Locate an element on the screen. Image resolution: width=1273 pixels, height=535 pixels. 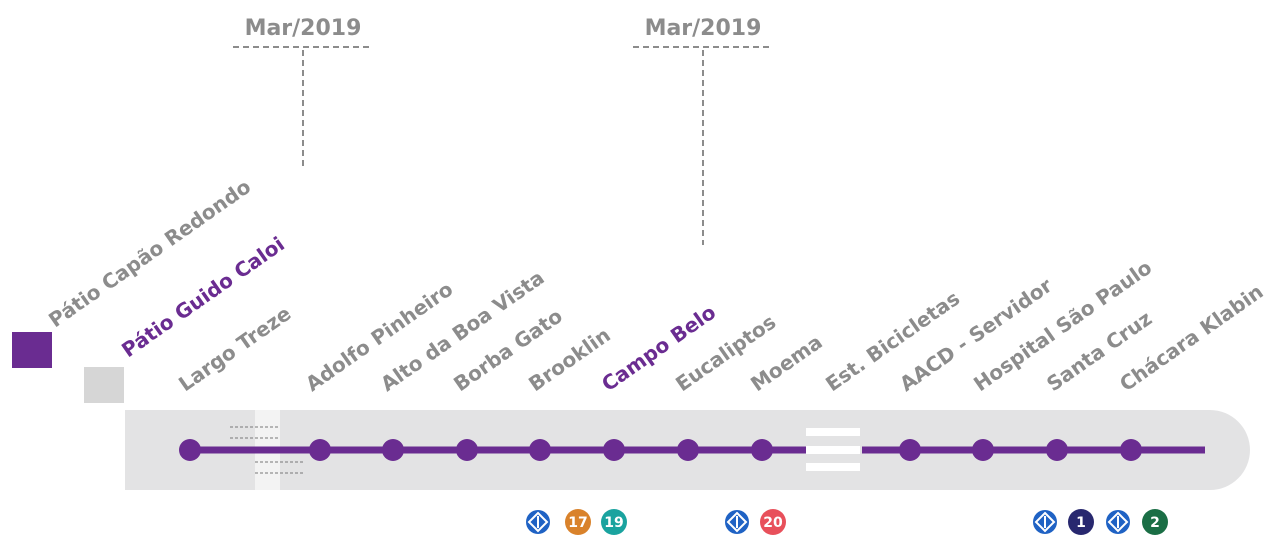
yard-dashes is located at coordinates (267, 450).